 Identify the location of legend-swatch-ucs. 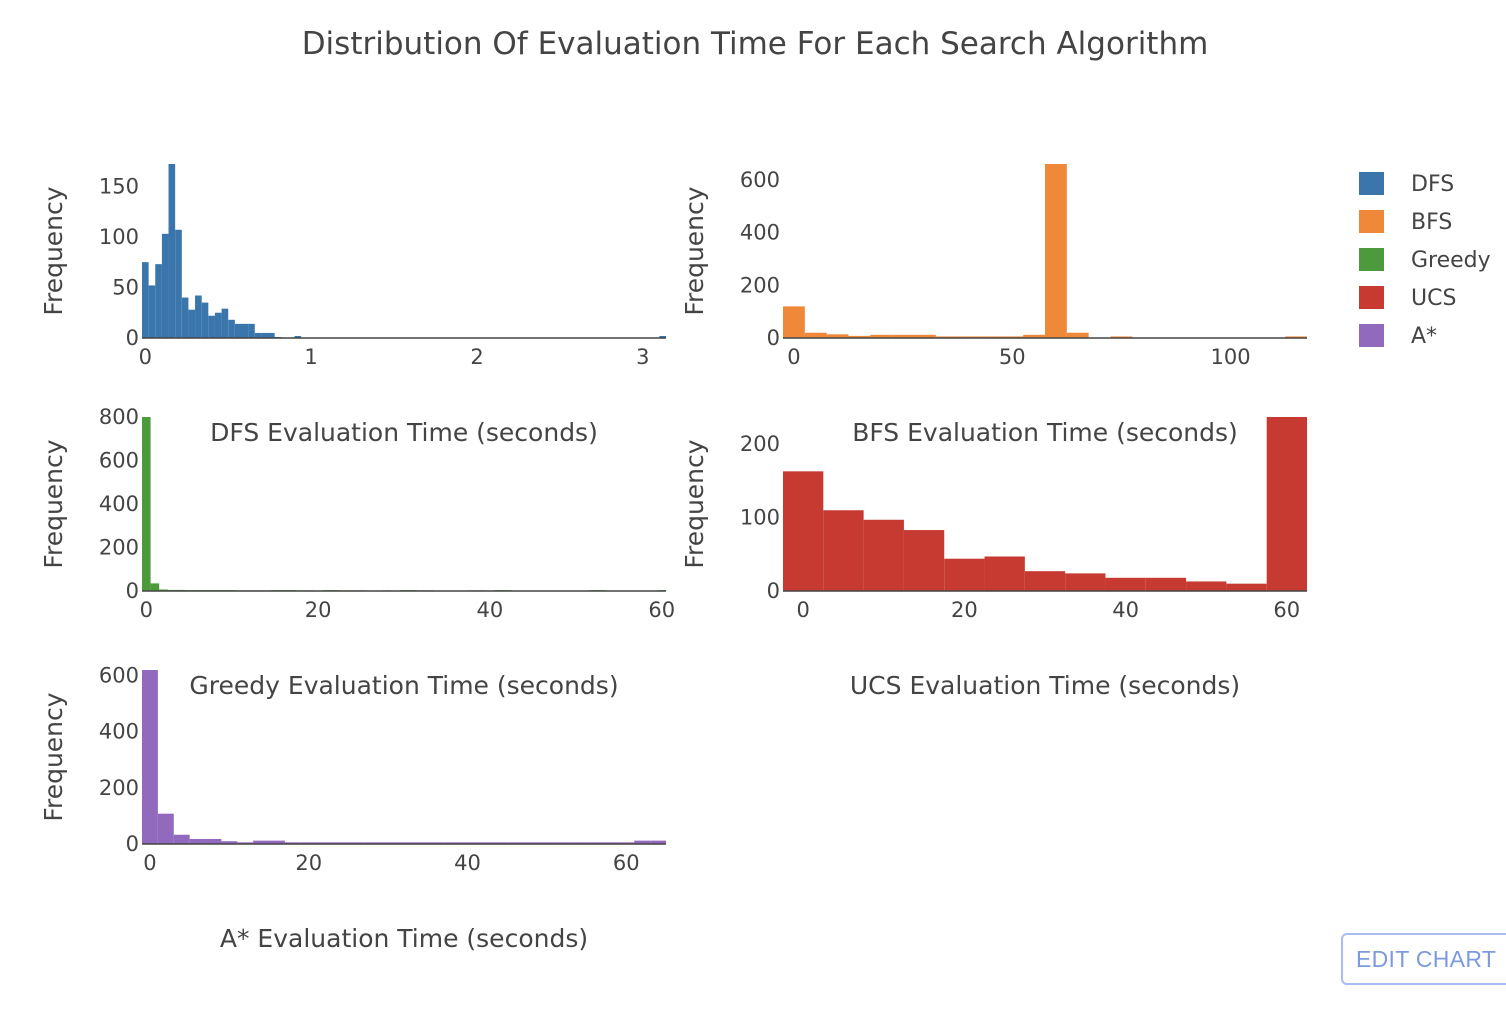
(1371, 297).